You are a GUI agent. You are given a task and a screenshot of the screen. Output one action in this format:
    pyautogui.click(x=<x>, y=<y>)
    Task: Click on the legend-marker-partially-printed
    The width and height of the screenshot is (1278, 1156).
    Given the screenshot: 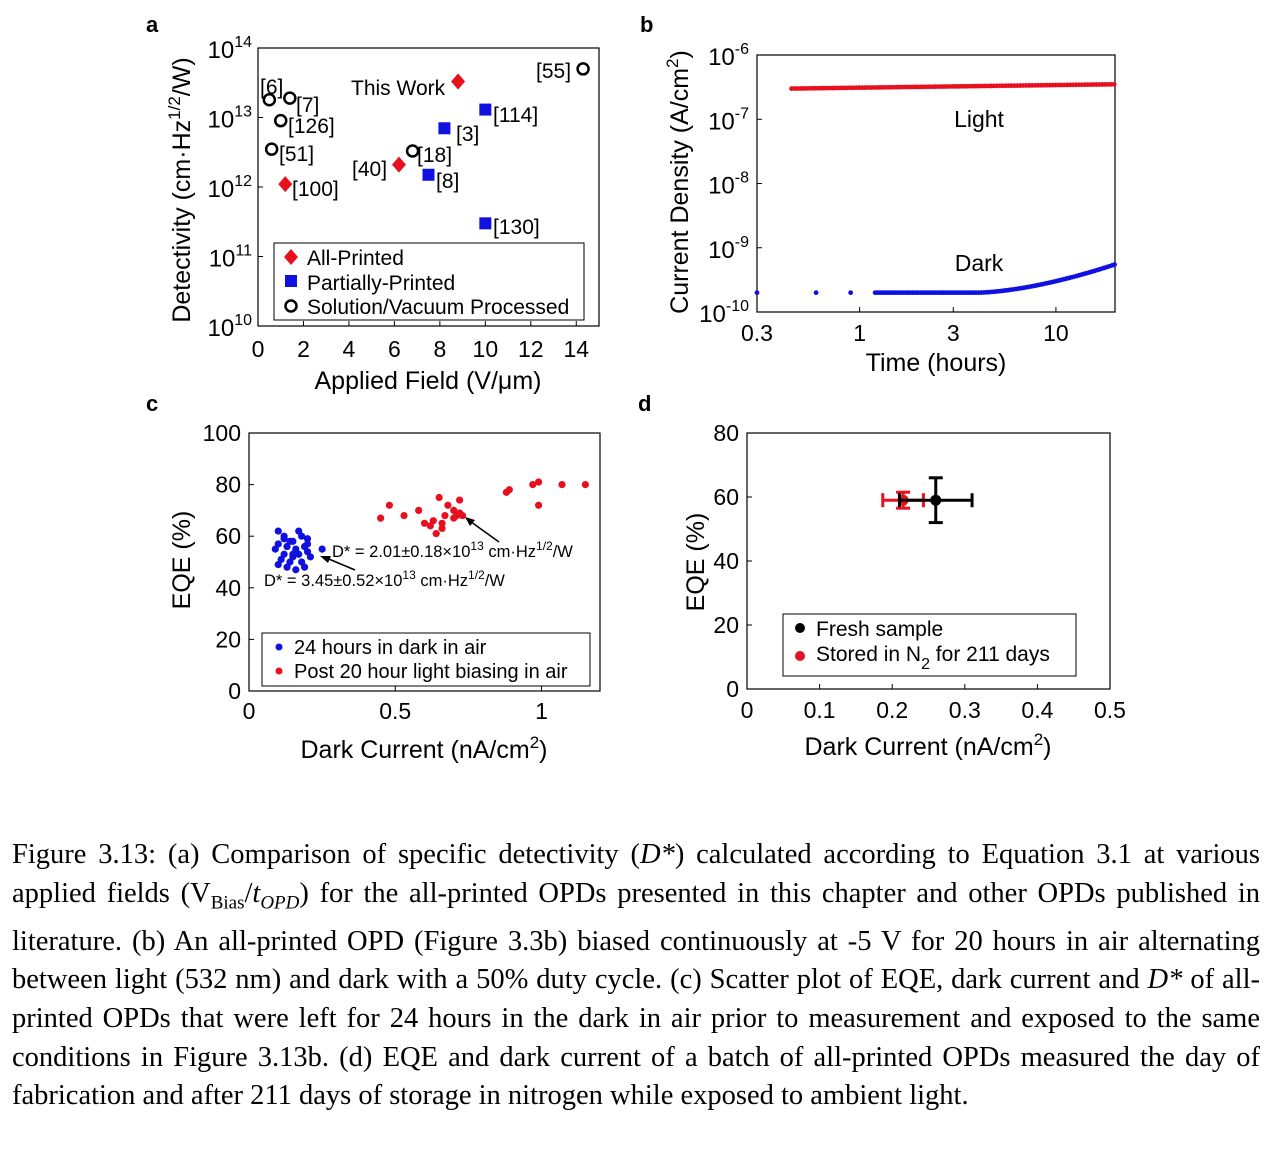 What is the action you would take?
    pyautogui.click(x=291, y=281)
    